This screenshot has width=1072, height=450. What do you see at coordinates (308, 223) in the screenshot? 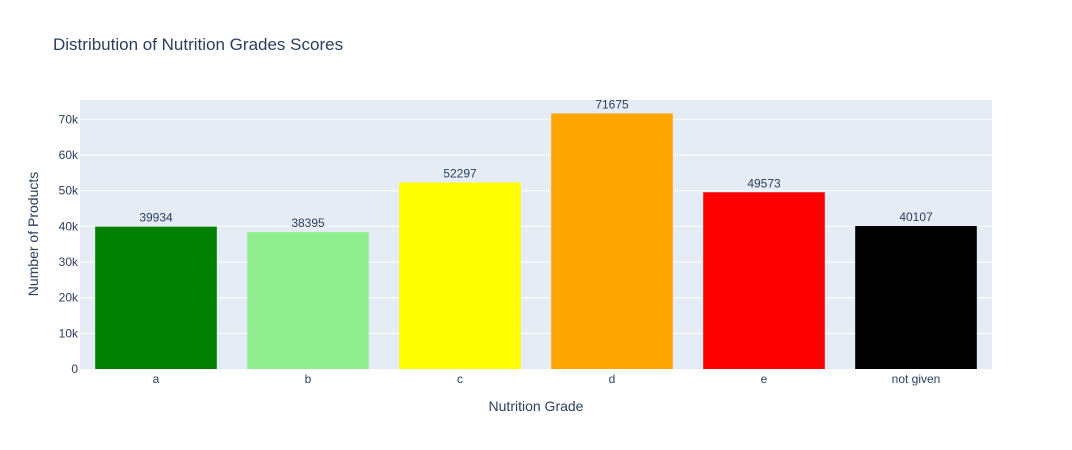
I see `data-label: 38395` at bounding box center [308, 223].